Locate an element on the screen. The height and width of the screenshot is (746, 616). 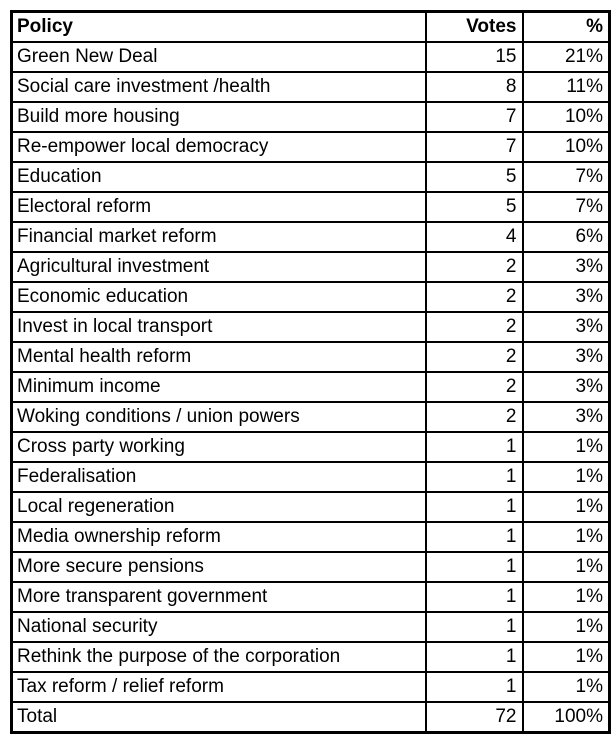
table-row: Social care investment /health 8 11% is located at coordinates (310, 87).